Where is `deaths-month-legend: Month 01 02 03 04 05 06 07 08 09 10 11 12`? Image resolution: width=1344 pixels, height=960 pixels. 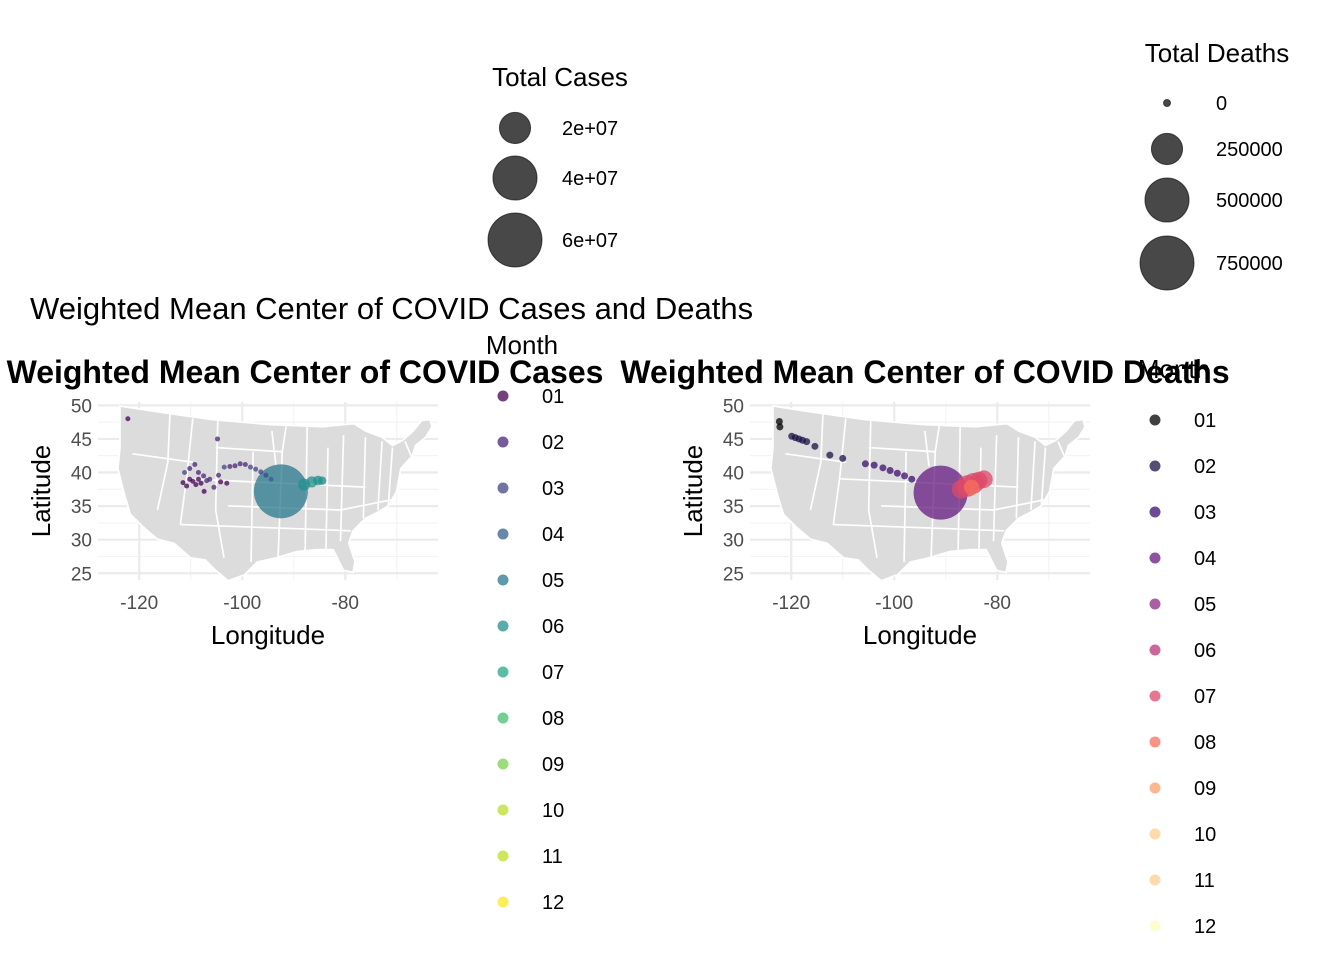 deaths-month-legend: Month 01 02 03 04 05 06 07 08 09 10 11 12 is located at coordinates (1177, 646).